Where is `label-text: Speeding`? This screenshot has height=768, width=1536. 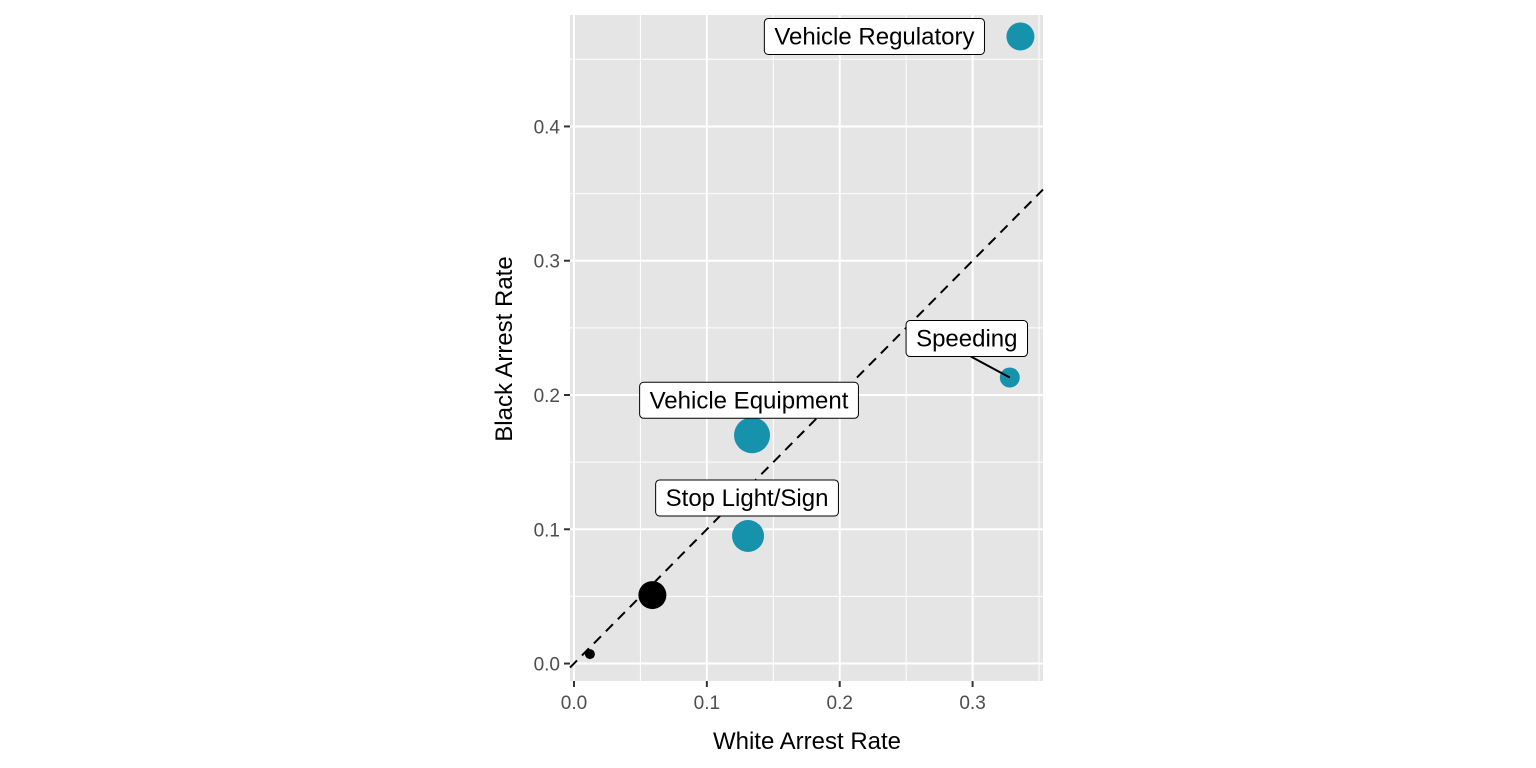
label-text: Speeding is located at coordinates (966, 339).